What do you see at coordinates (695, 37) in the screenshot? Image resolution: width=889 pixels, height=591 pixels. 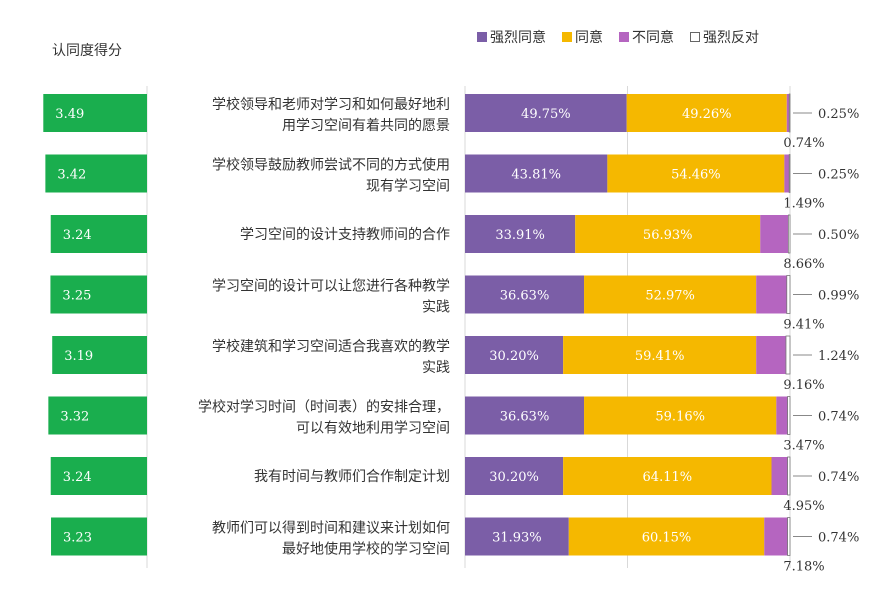 I see `legend-swatch-strongly-disagree` at bounding box center [695, 37].